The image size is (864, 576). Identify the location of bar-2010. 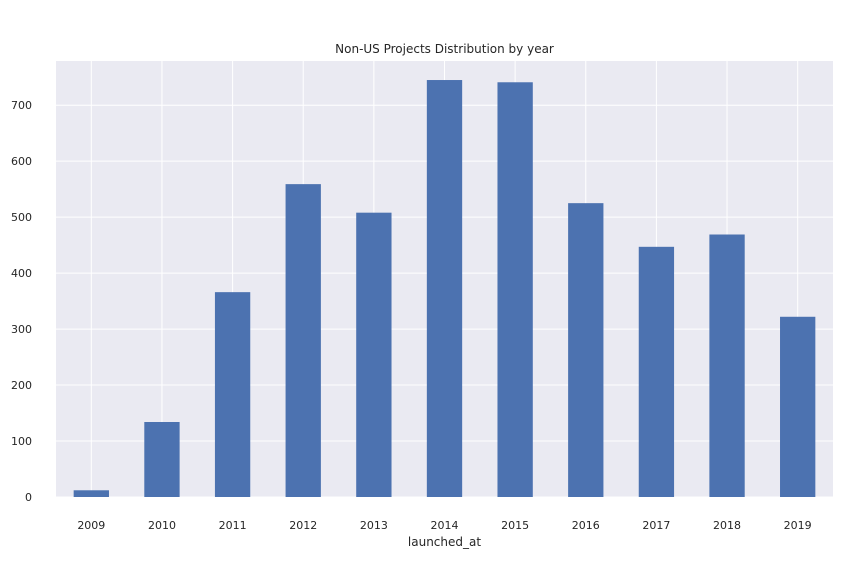
(162, 459).